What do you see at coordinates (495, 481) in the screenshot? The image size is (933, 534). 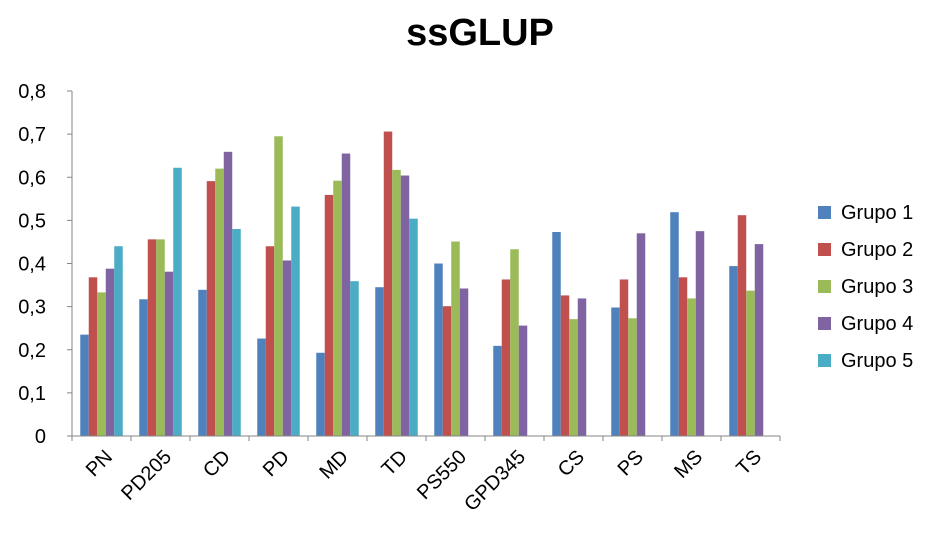 I see `x-tick-label: GPD345` at bounding box center [495, 481].